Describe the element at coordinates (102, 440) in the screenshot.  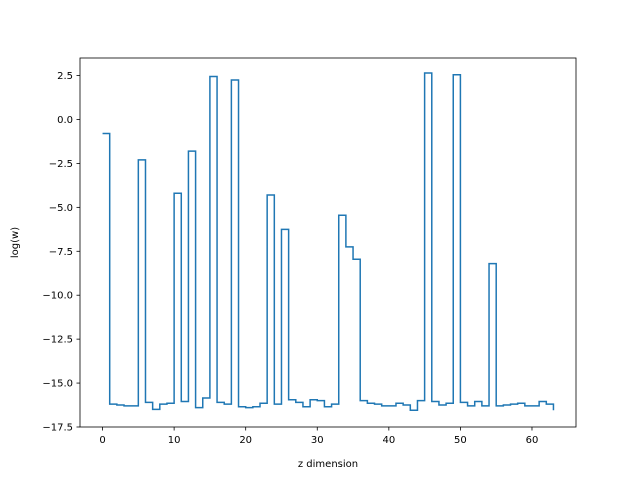
I see `x-tick-label: 0` at that location.